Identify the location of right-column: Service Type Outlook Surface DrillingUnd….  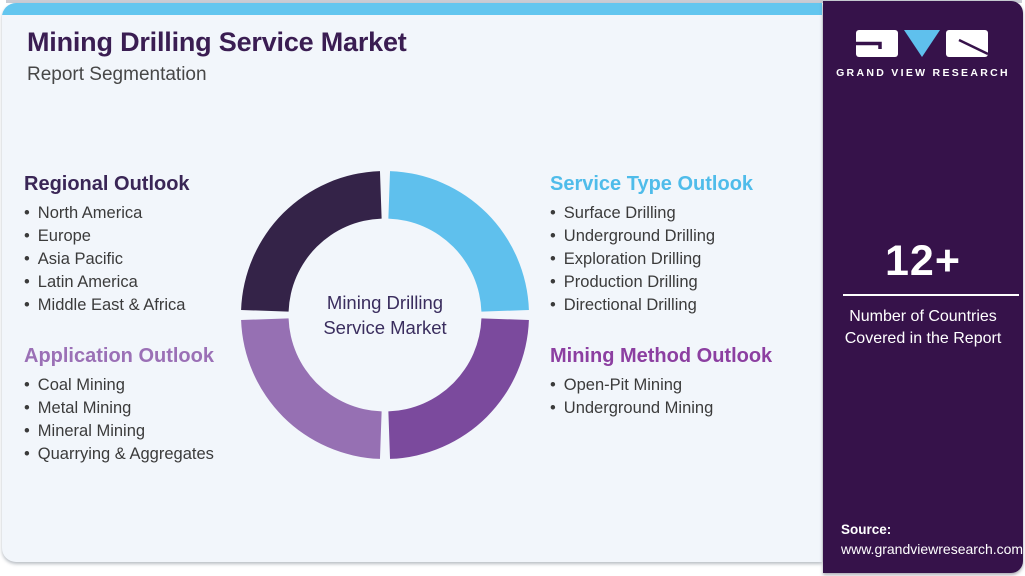
(680, 296).